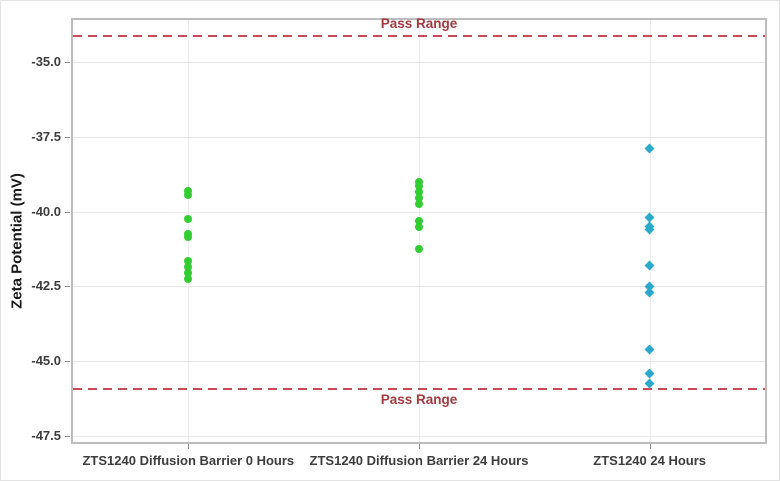  Describe the element at coordinates (419, 460) in the screenshot. I see `x-tick-label: ZTS1240 Diffusion Barrier 24 Hours` at that location.